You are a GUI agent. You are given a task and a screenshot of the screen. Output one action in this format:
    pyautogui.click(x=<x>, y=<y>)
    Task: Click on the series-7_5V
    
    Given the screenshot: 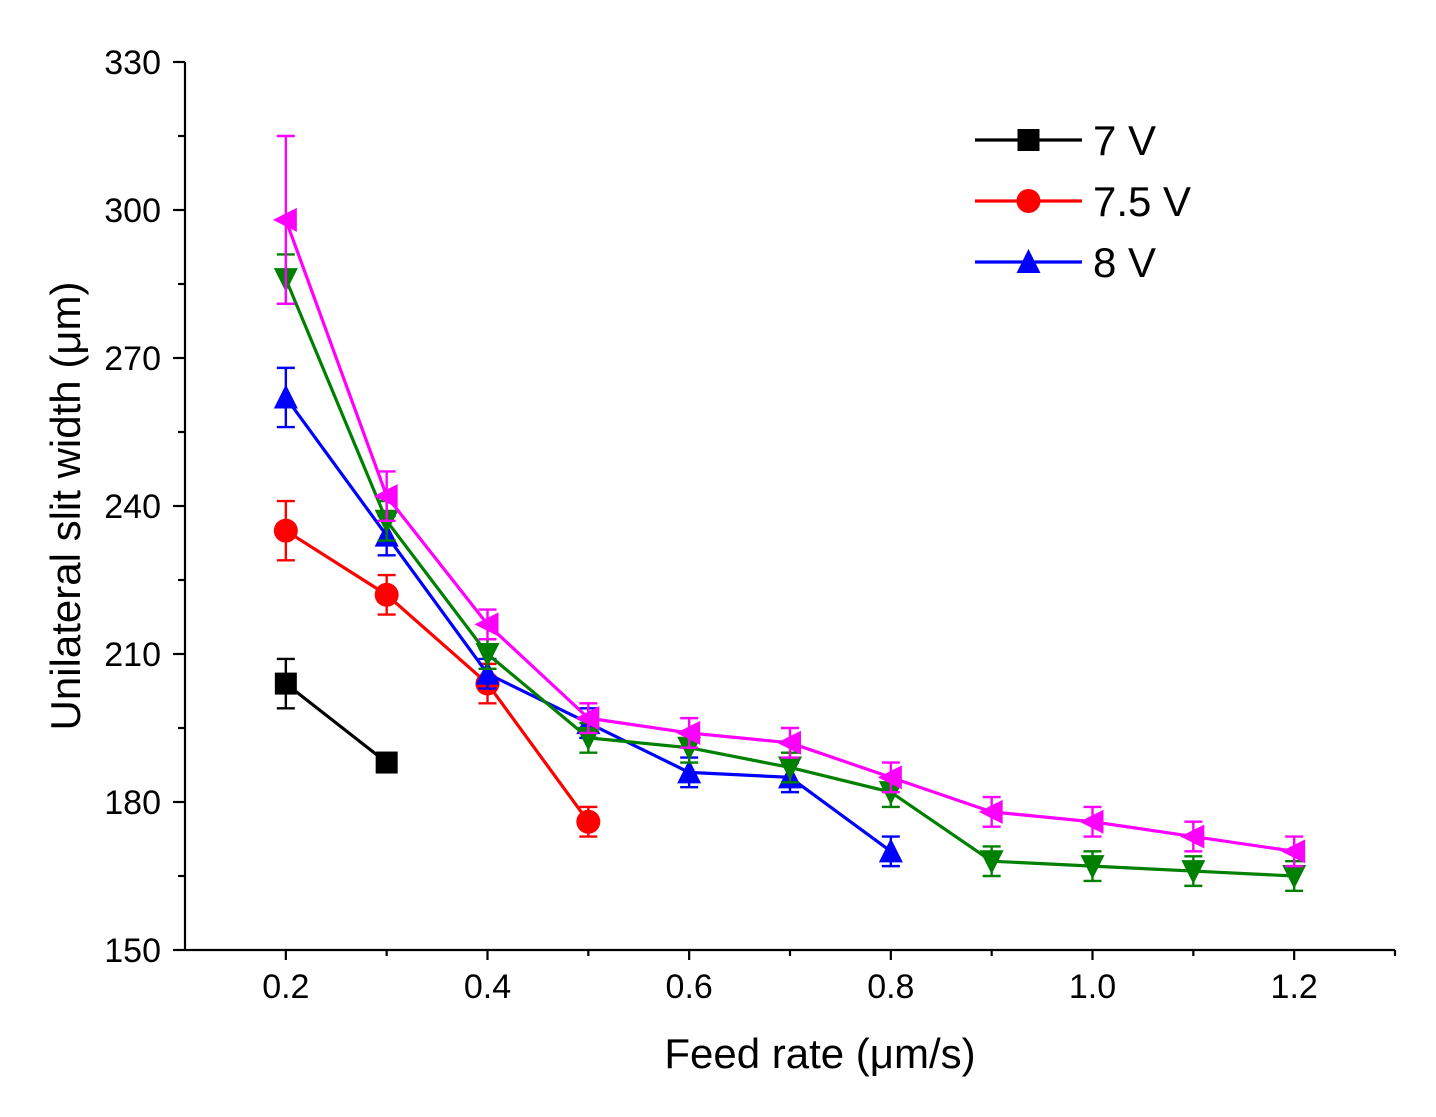 What is the action you would take?
    pyautogui.click(x=437, y=668)
    